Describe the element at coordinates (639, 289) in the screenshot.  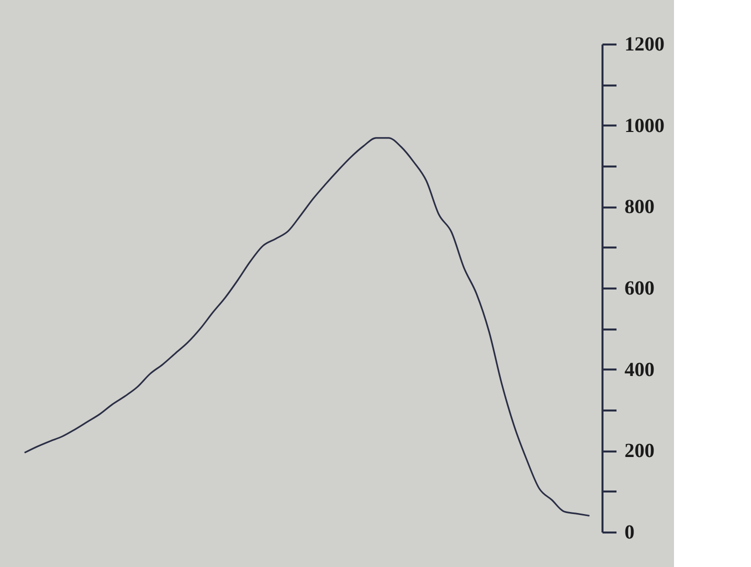
I see `y-tick-label: 600` at that location.